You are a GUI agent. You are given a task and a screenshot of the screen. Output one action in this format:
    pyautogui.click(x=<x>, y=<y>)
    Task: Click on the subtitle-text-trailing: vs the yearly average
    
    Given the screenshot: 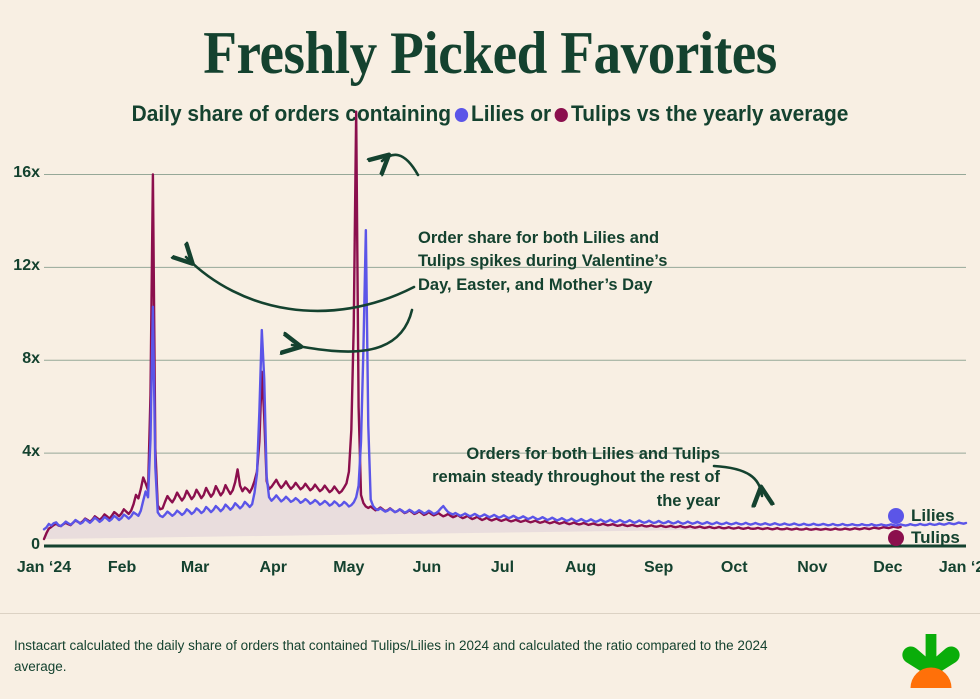 What is the action you would take?
    pyautogui.click(x=742, y=113)
    